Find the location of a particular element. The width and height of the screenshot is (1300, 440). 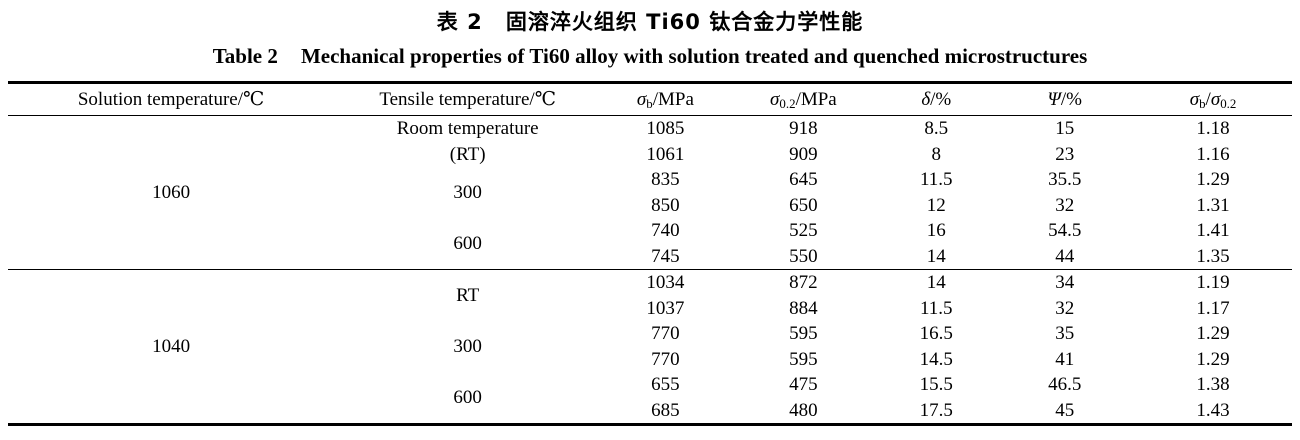

value-cell-sigma-b: 850 is located at coordinates (665, 205).